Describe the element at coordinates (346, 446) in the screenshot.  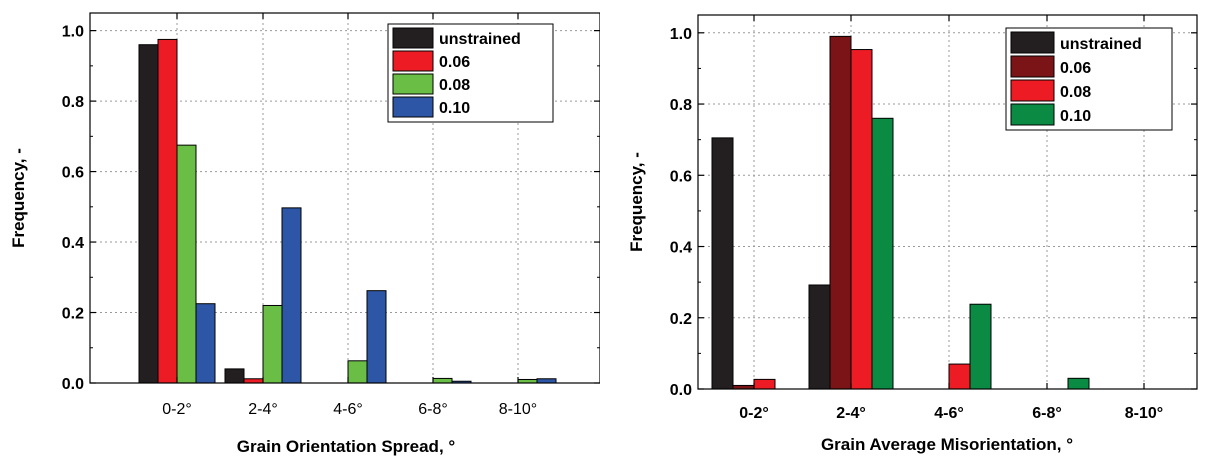
I see `x-axis-label: Grain Orientation Spread, °` at that location.